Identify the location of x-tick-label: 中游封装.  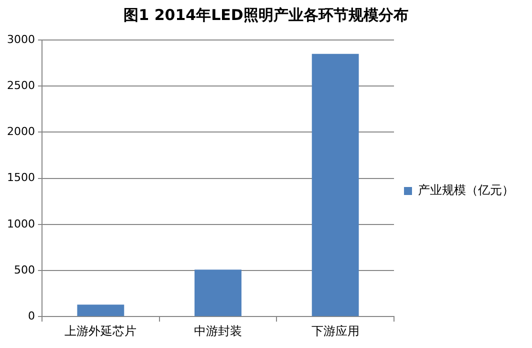
(218, 331).